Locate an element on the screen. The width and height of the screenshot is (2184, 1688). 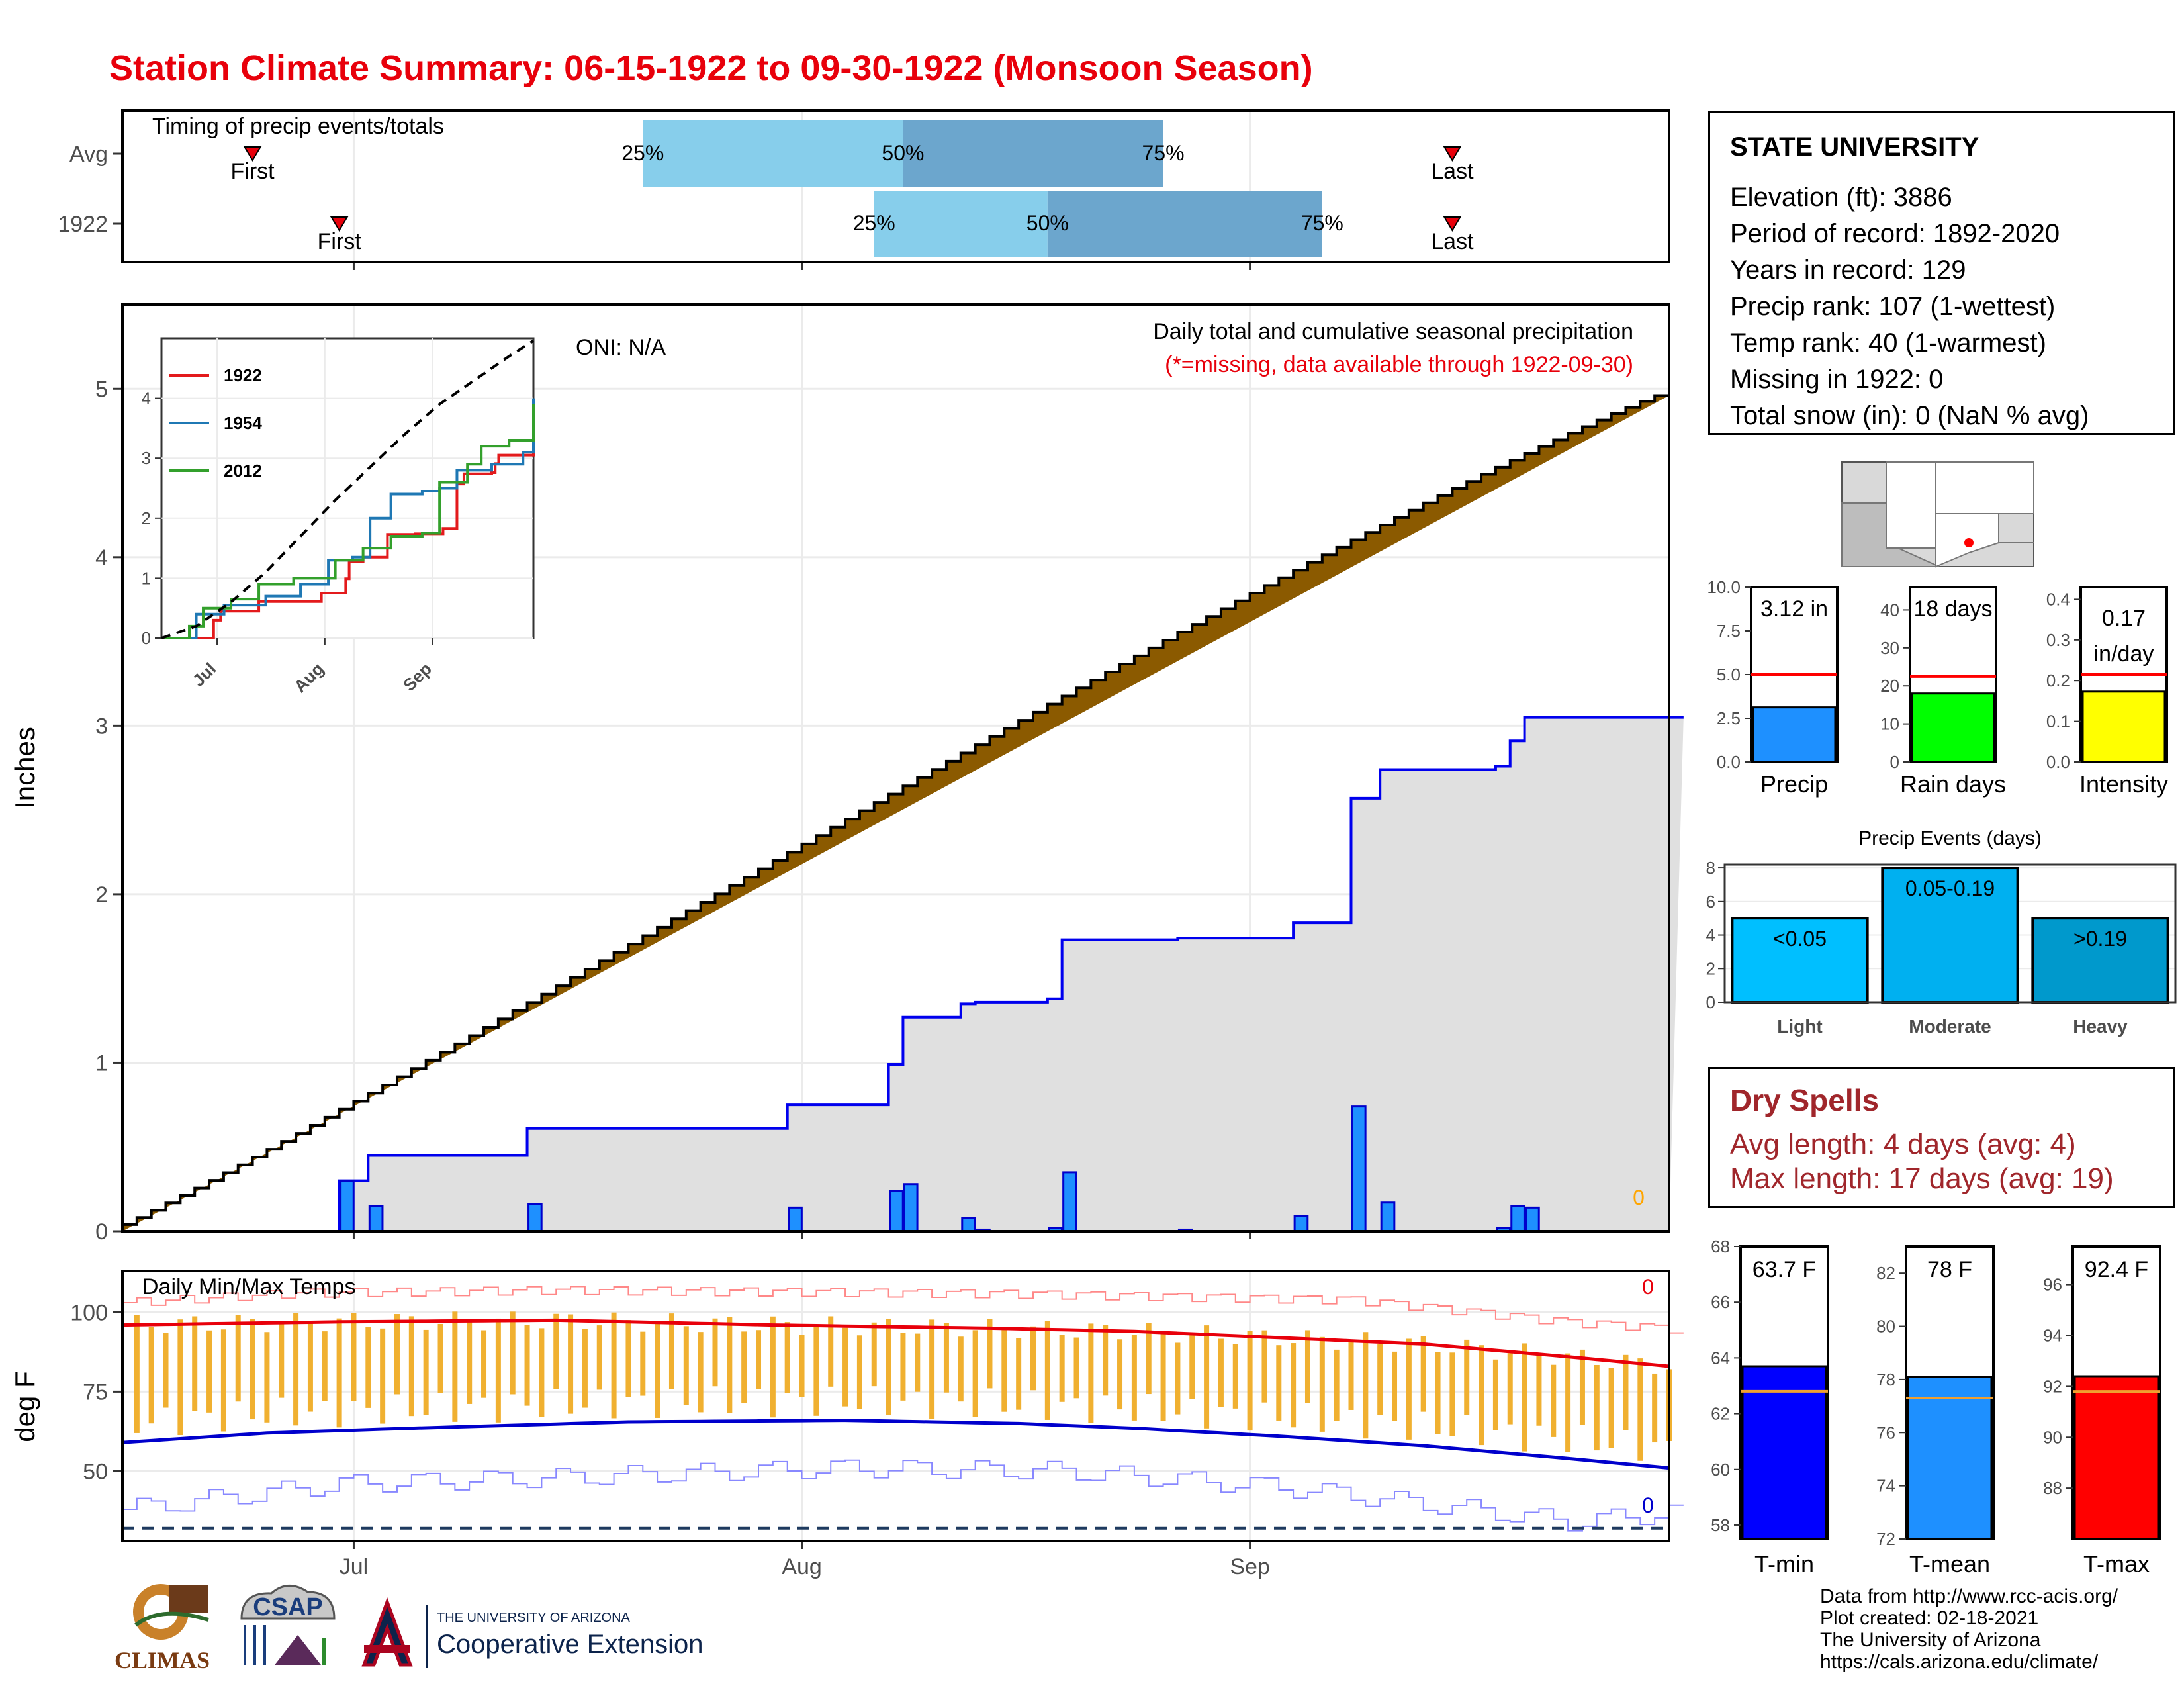
temps-ytick-label: 75 is located at coordinates (95, 1392).